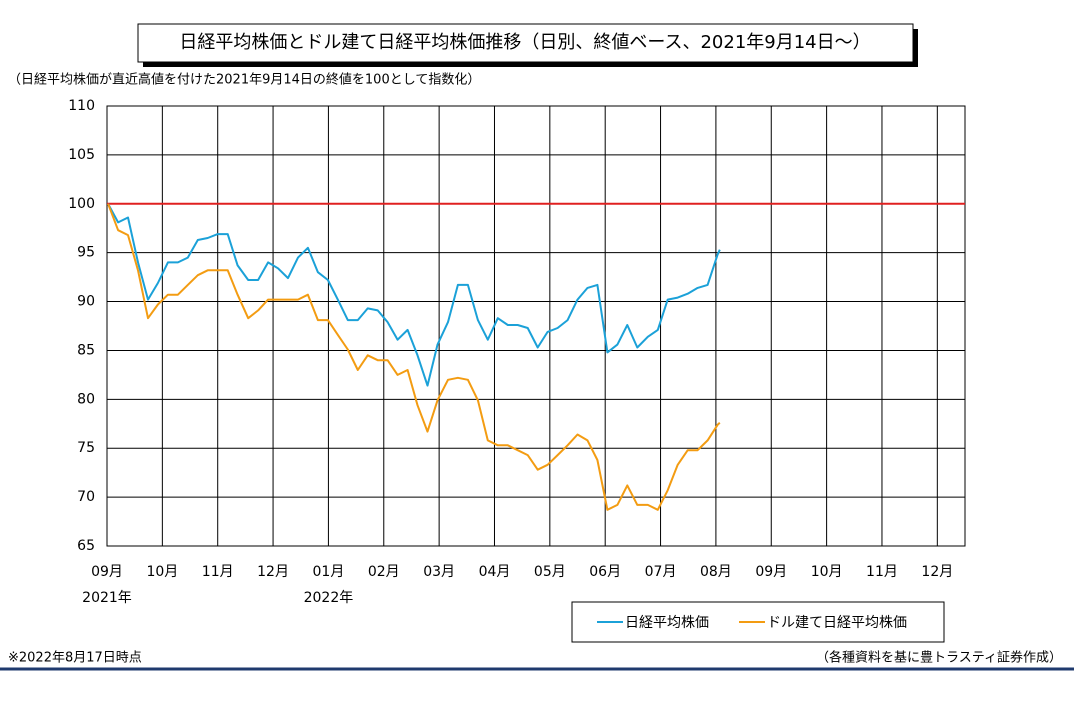 The width and height of the screenshot is (1074, 707). Describe the element at coordinates (939, 658) in the screenshot. I see `note-right: （各種資料を基に豊トラスティ証券作成）` at that location.